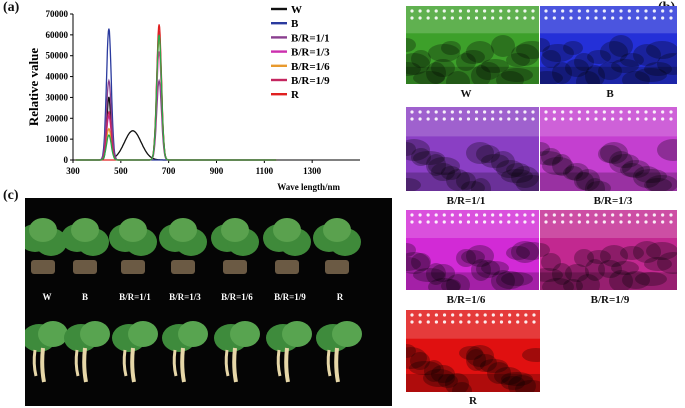  Describe the element at coordinates (310, 53) in the screenshot. I see `legend-entry-3: B/R=1/3` at that location.